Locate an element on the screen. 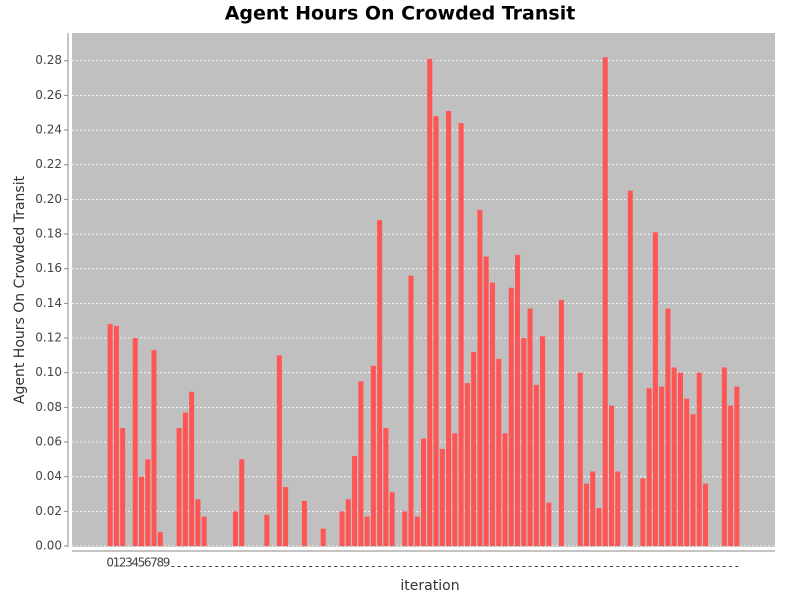  x-tick-label: 5 is located at coordinates (142, 563).